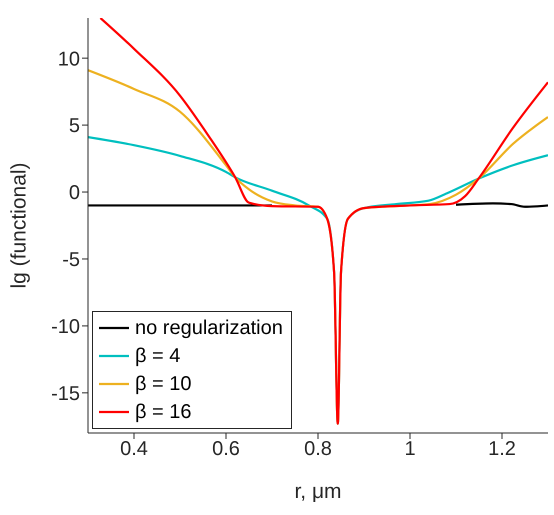 The width and height of the screenshot is (554, 515). Describe the element at coordinates (318, 491) in the screenshot. I see `x-axis-title: r, μm` at that location.